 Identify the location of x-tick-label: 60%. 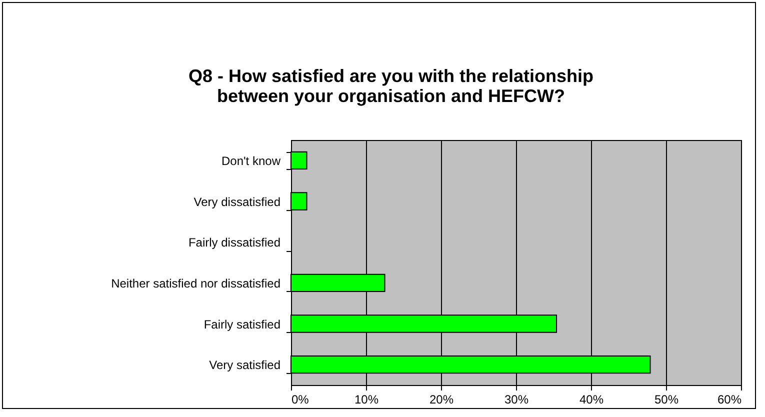
(729, 399).